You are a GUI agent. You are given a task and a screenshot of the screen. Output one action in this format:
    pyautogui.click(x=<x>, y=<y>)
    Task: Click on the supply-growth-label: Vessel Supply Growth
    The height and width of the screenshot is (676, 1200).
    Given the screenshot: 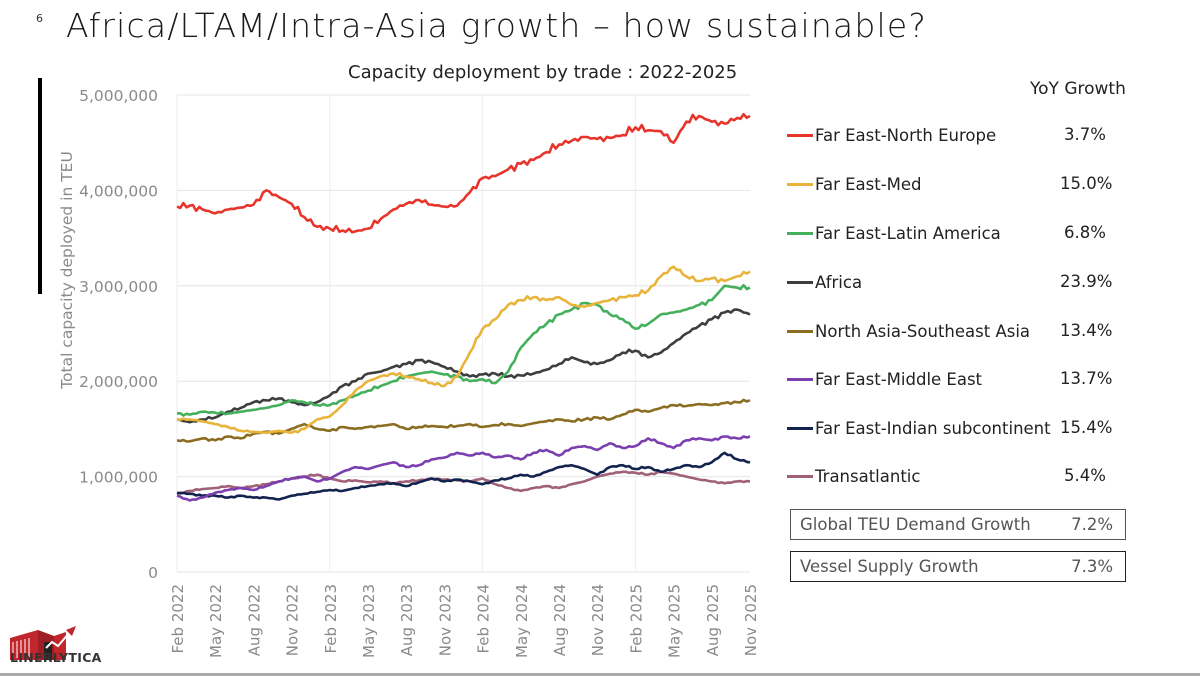 What is the action you would take?
    pyautogui.click(x=889, y=566)
    